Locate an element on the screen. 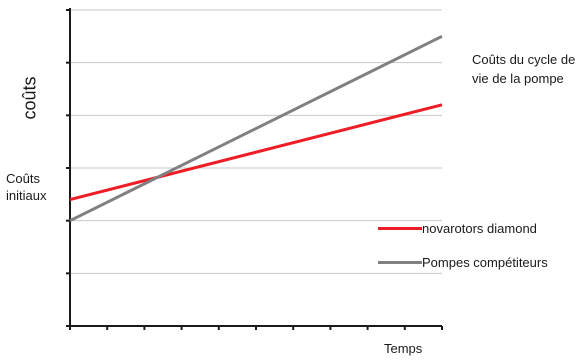 The height and width of the screenshot is (362, 587). legend-label-novarotors: novarotors diamond is located at coordinates (479, 228).